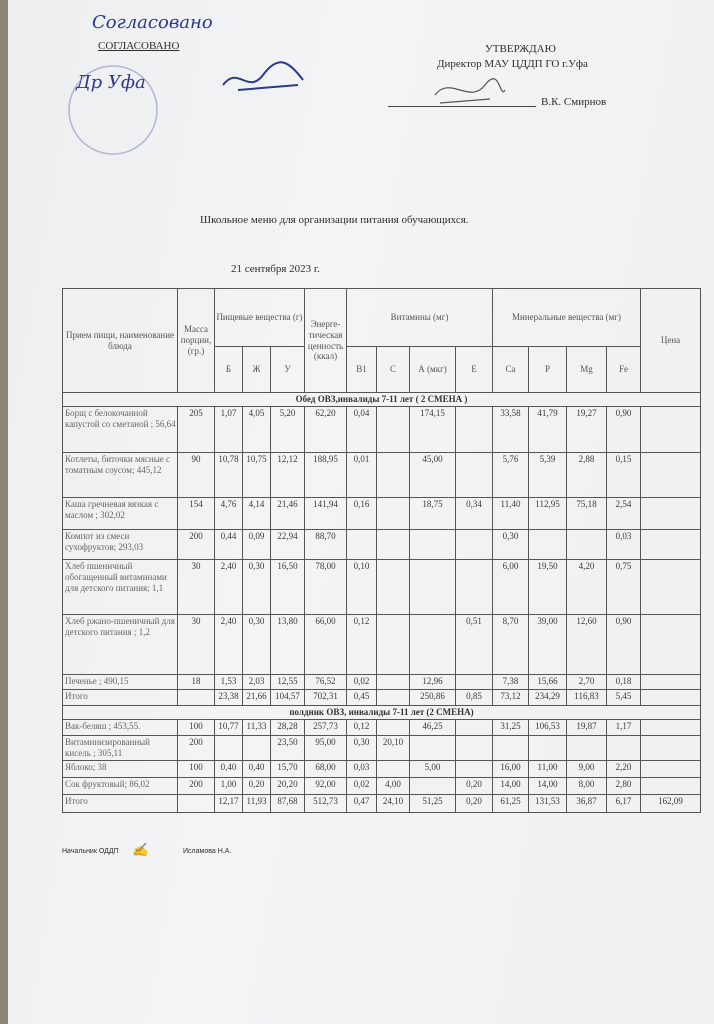 This screenshot has width=714, height=1024. What do you see at coordinates (326, 769) in the screenshot?
I see `cell-value: 68,00` at bounding box center [326, 769].